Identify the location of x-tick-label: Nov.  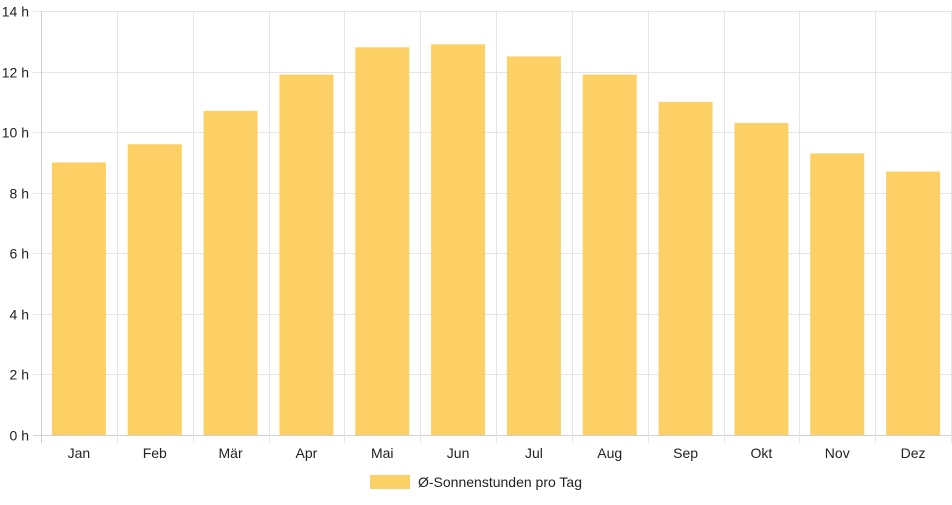
(837, 453).